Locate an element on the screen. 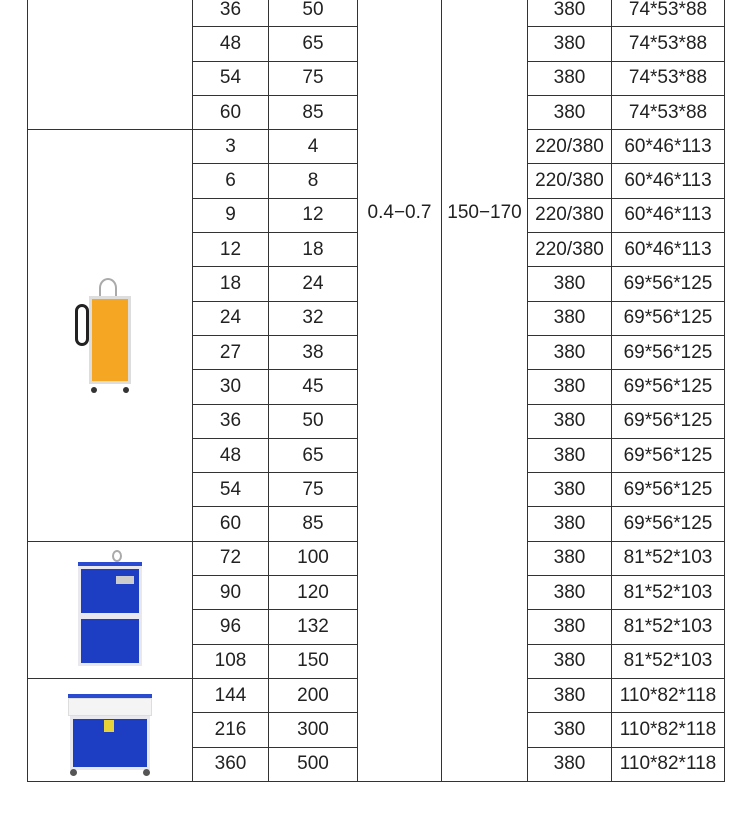  power-cell: 96 is located at coordinates (230, 627).